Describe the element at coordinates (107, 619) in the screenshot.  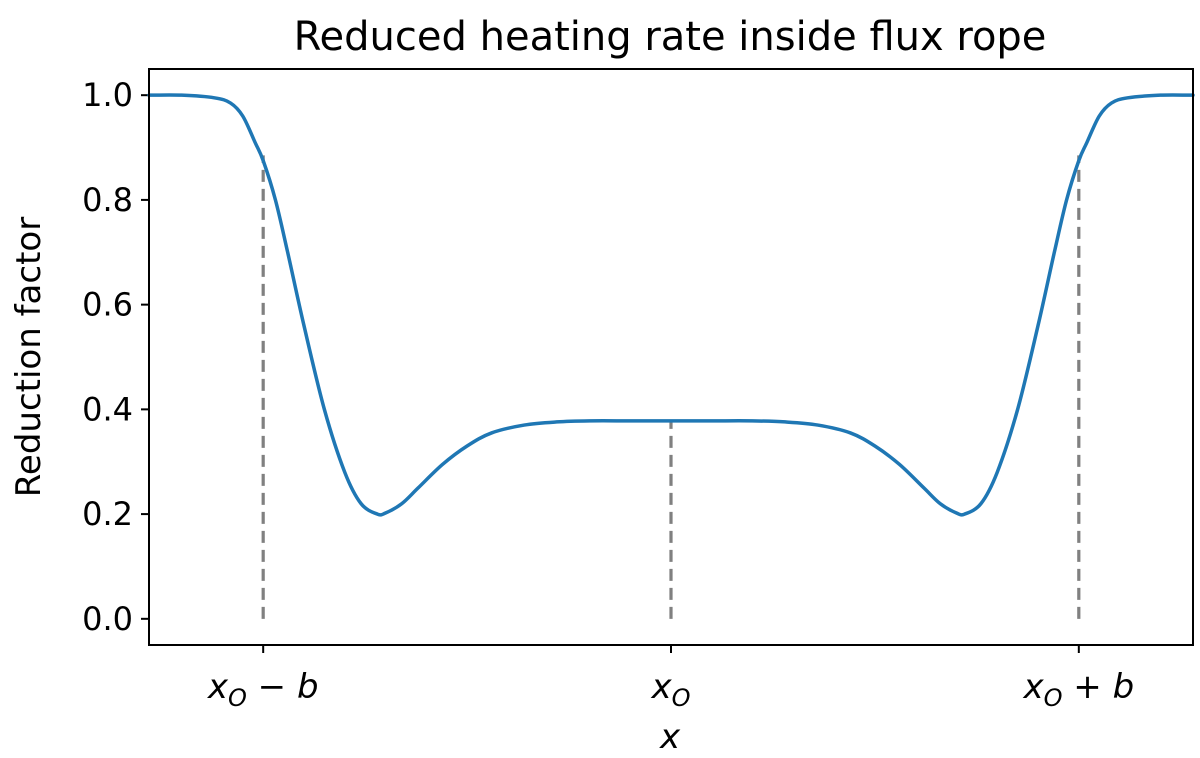
I see `y-tick-label: 0.0` at that location.